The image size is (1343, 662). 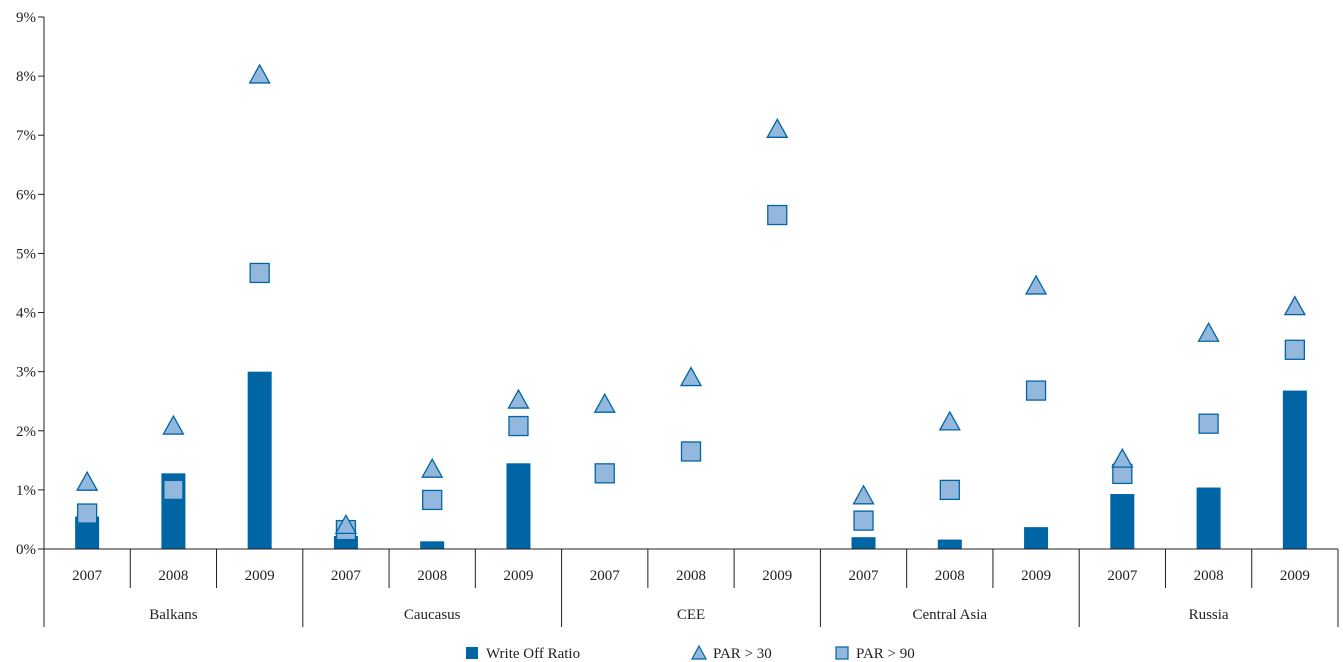 What do you see at coordinates (842, 653) in the screenshot?
I see `legend-square-swatch` at bounding box center [842, 653].